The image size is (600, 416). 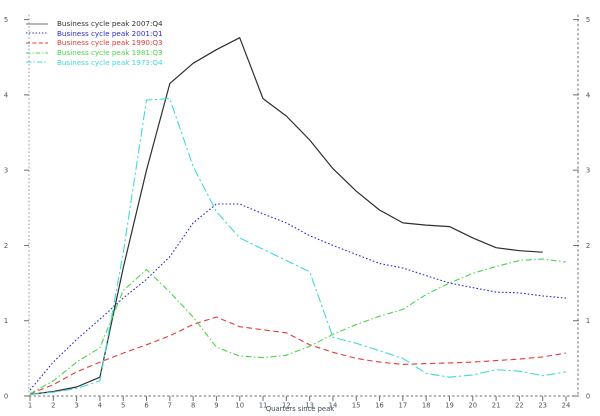 I want to click on legend-item-1973q4: Business cycle peak 1973:Q4, so click(x=94, y=62).